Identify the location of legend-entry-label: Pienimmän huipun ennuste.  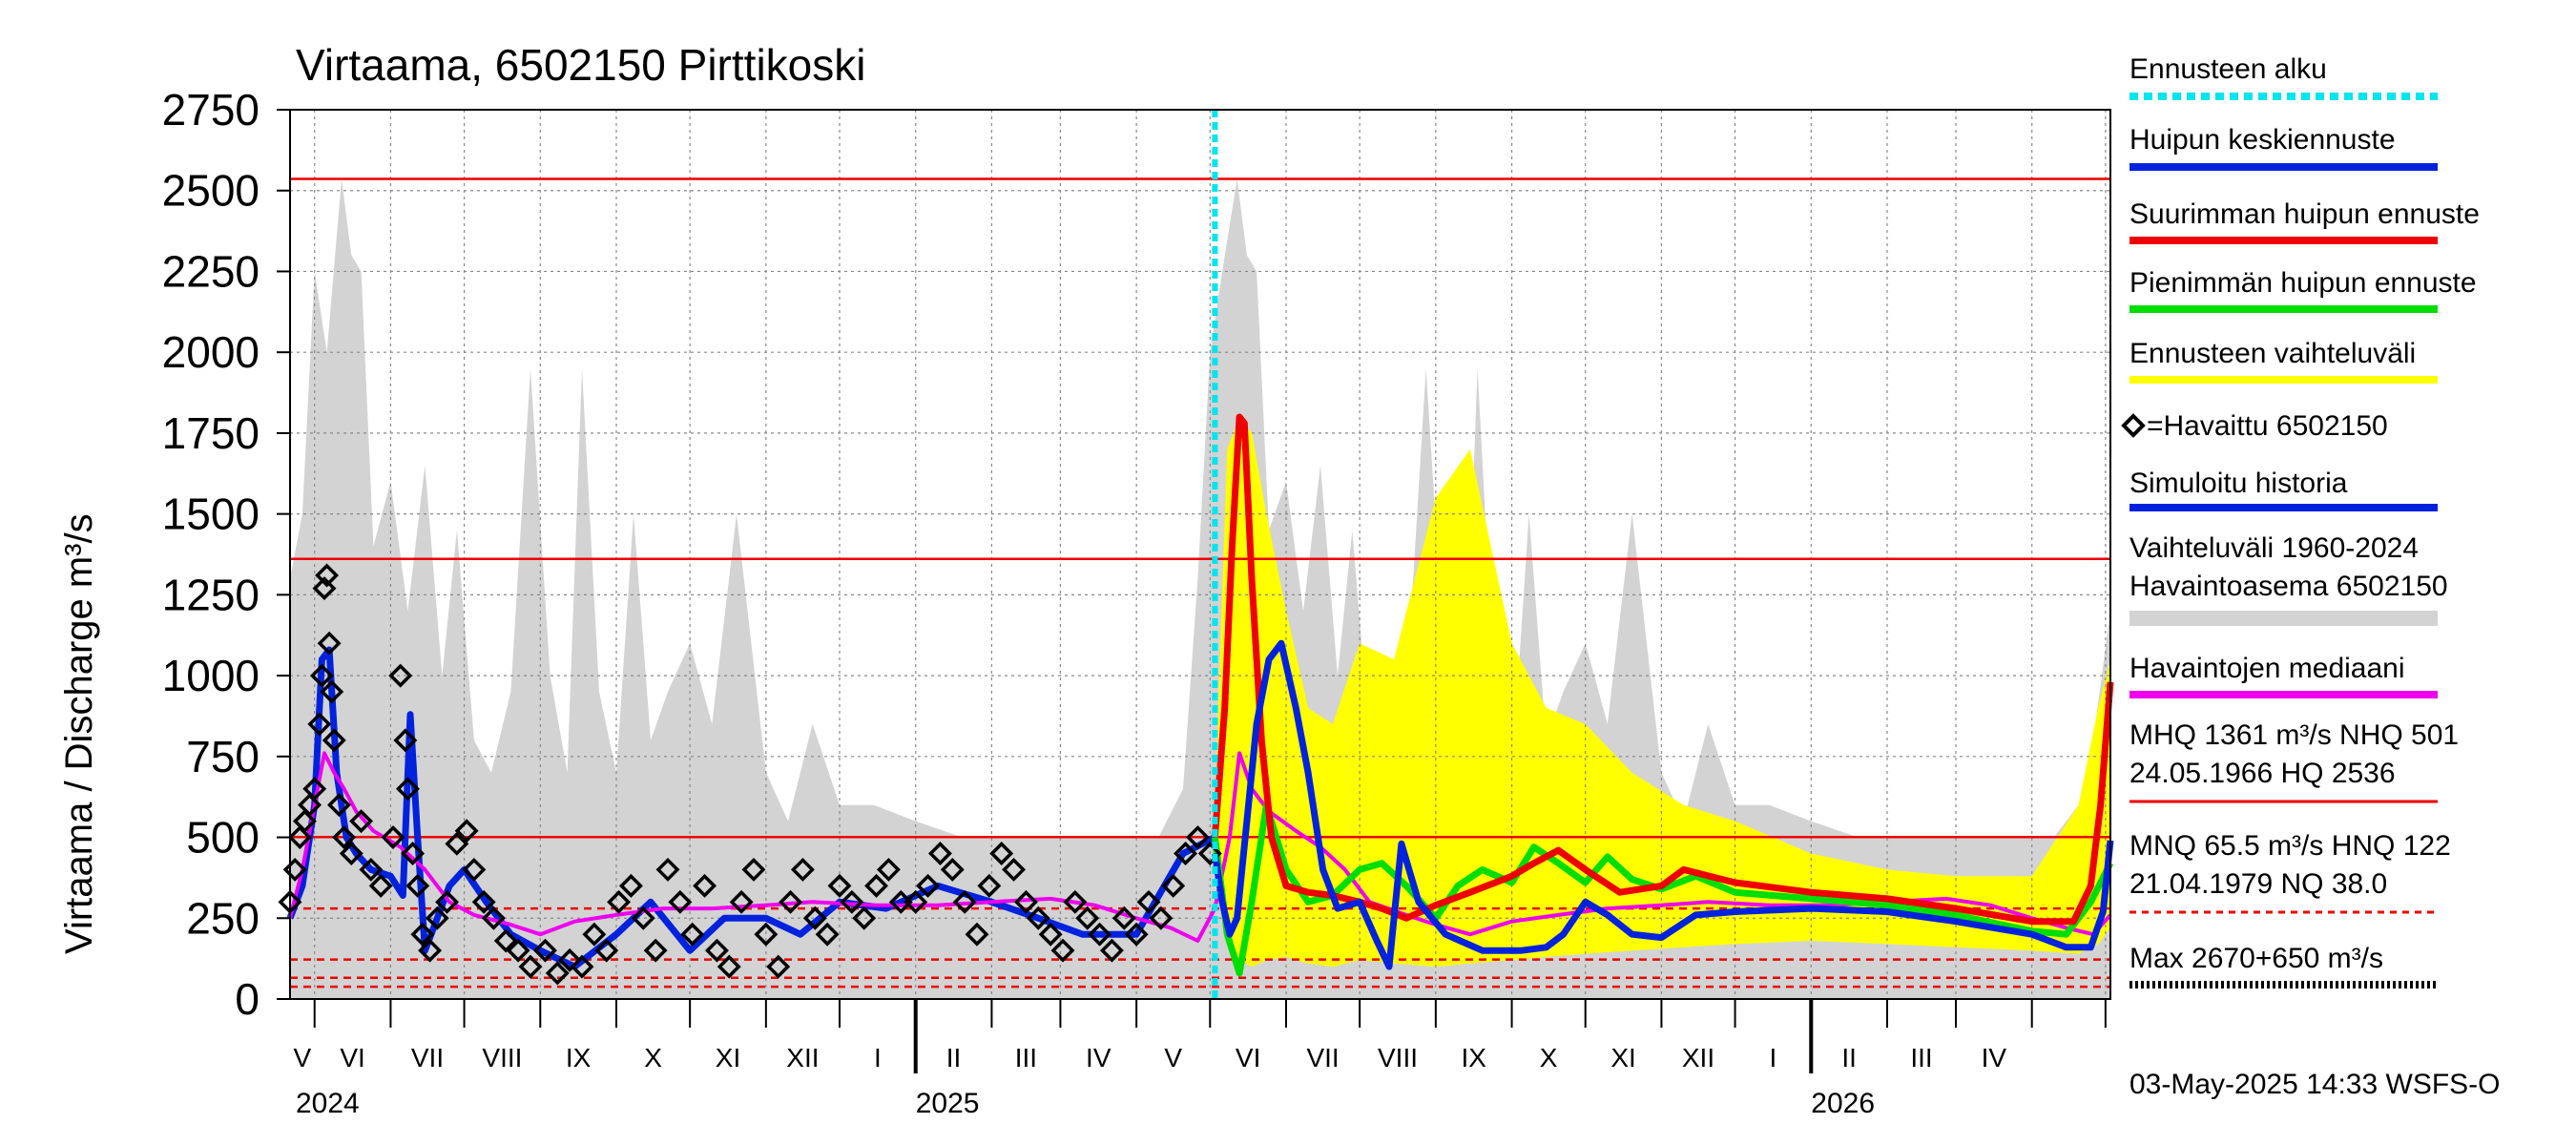
(2303, 283).